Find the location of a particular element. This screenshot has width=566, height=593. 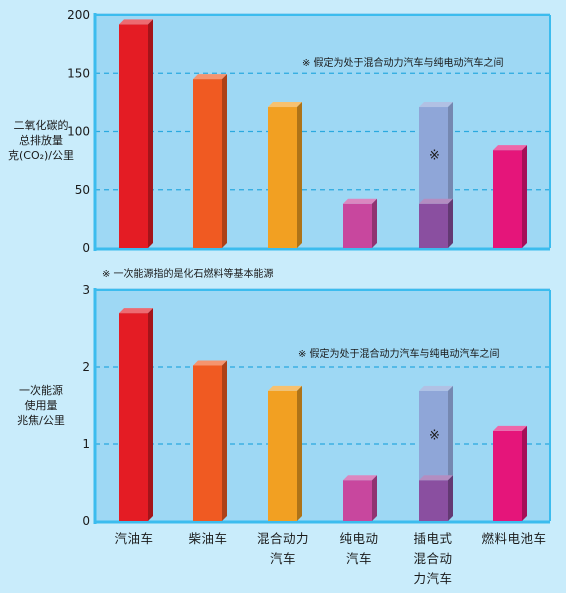

bottom-bar-diesel is located at coordinates (210, 440).